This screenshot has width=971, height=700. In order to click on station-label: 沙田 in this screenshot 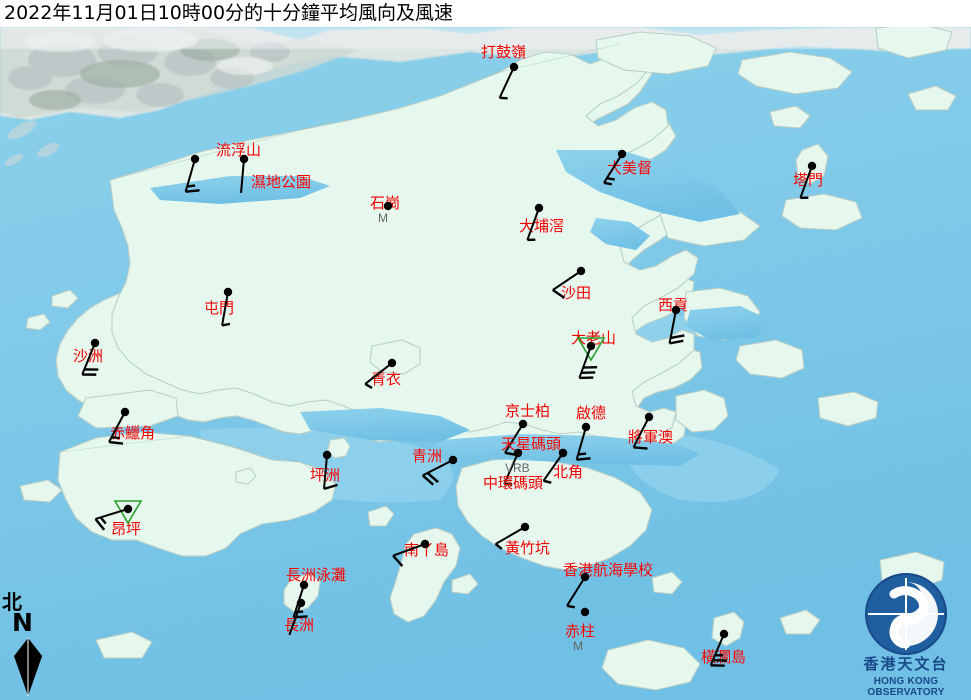, I will do `click(576, 293)`.